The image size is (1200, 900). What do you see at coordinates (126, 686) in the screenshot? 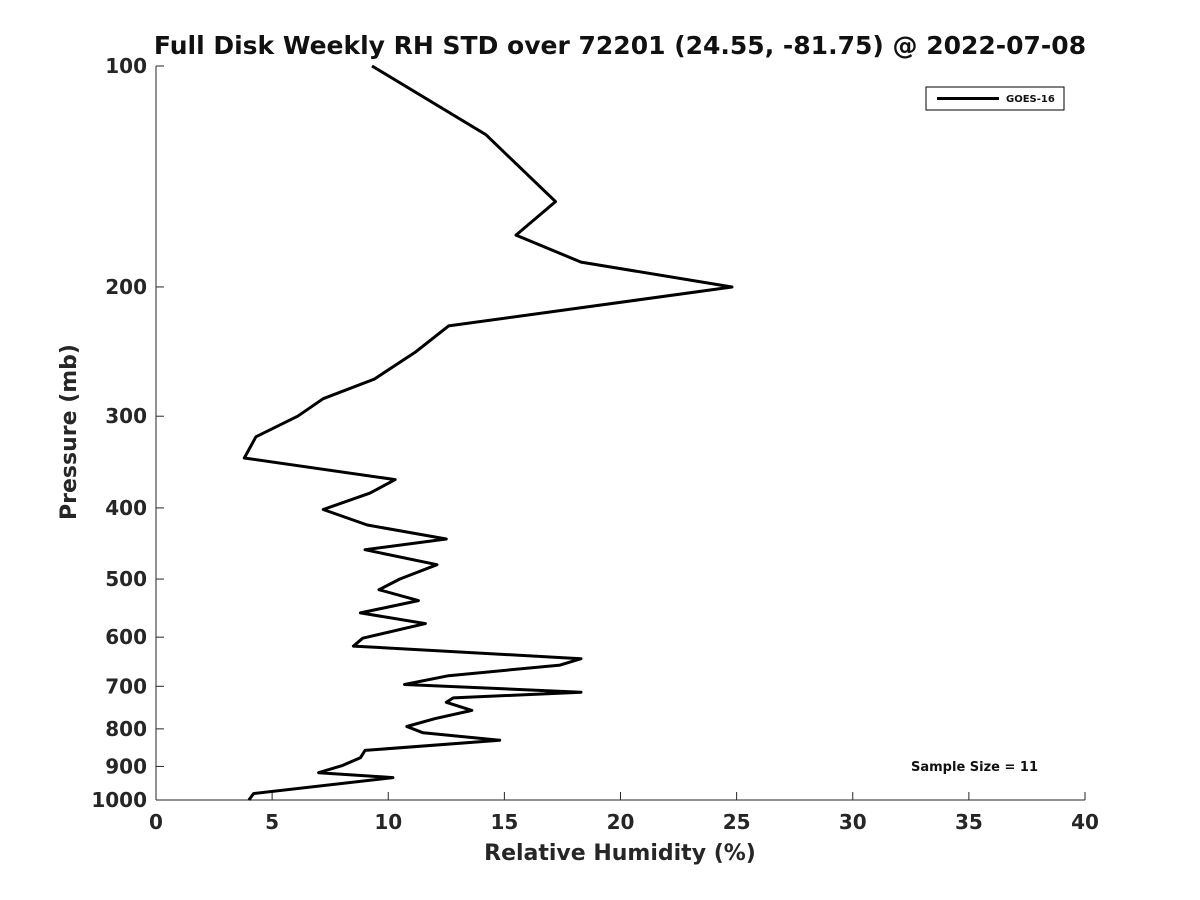
I see `y-tick-label: 700` at bounding box center [126, 686].